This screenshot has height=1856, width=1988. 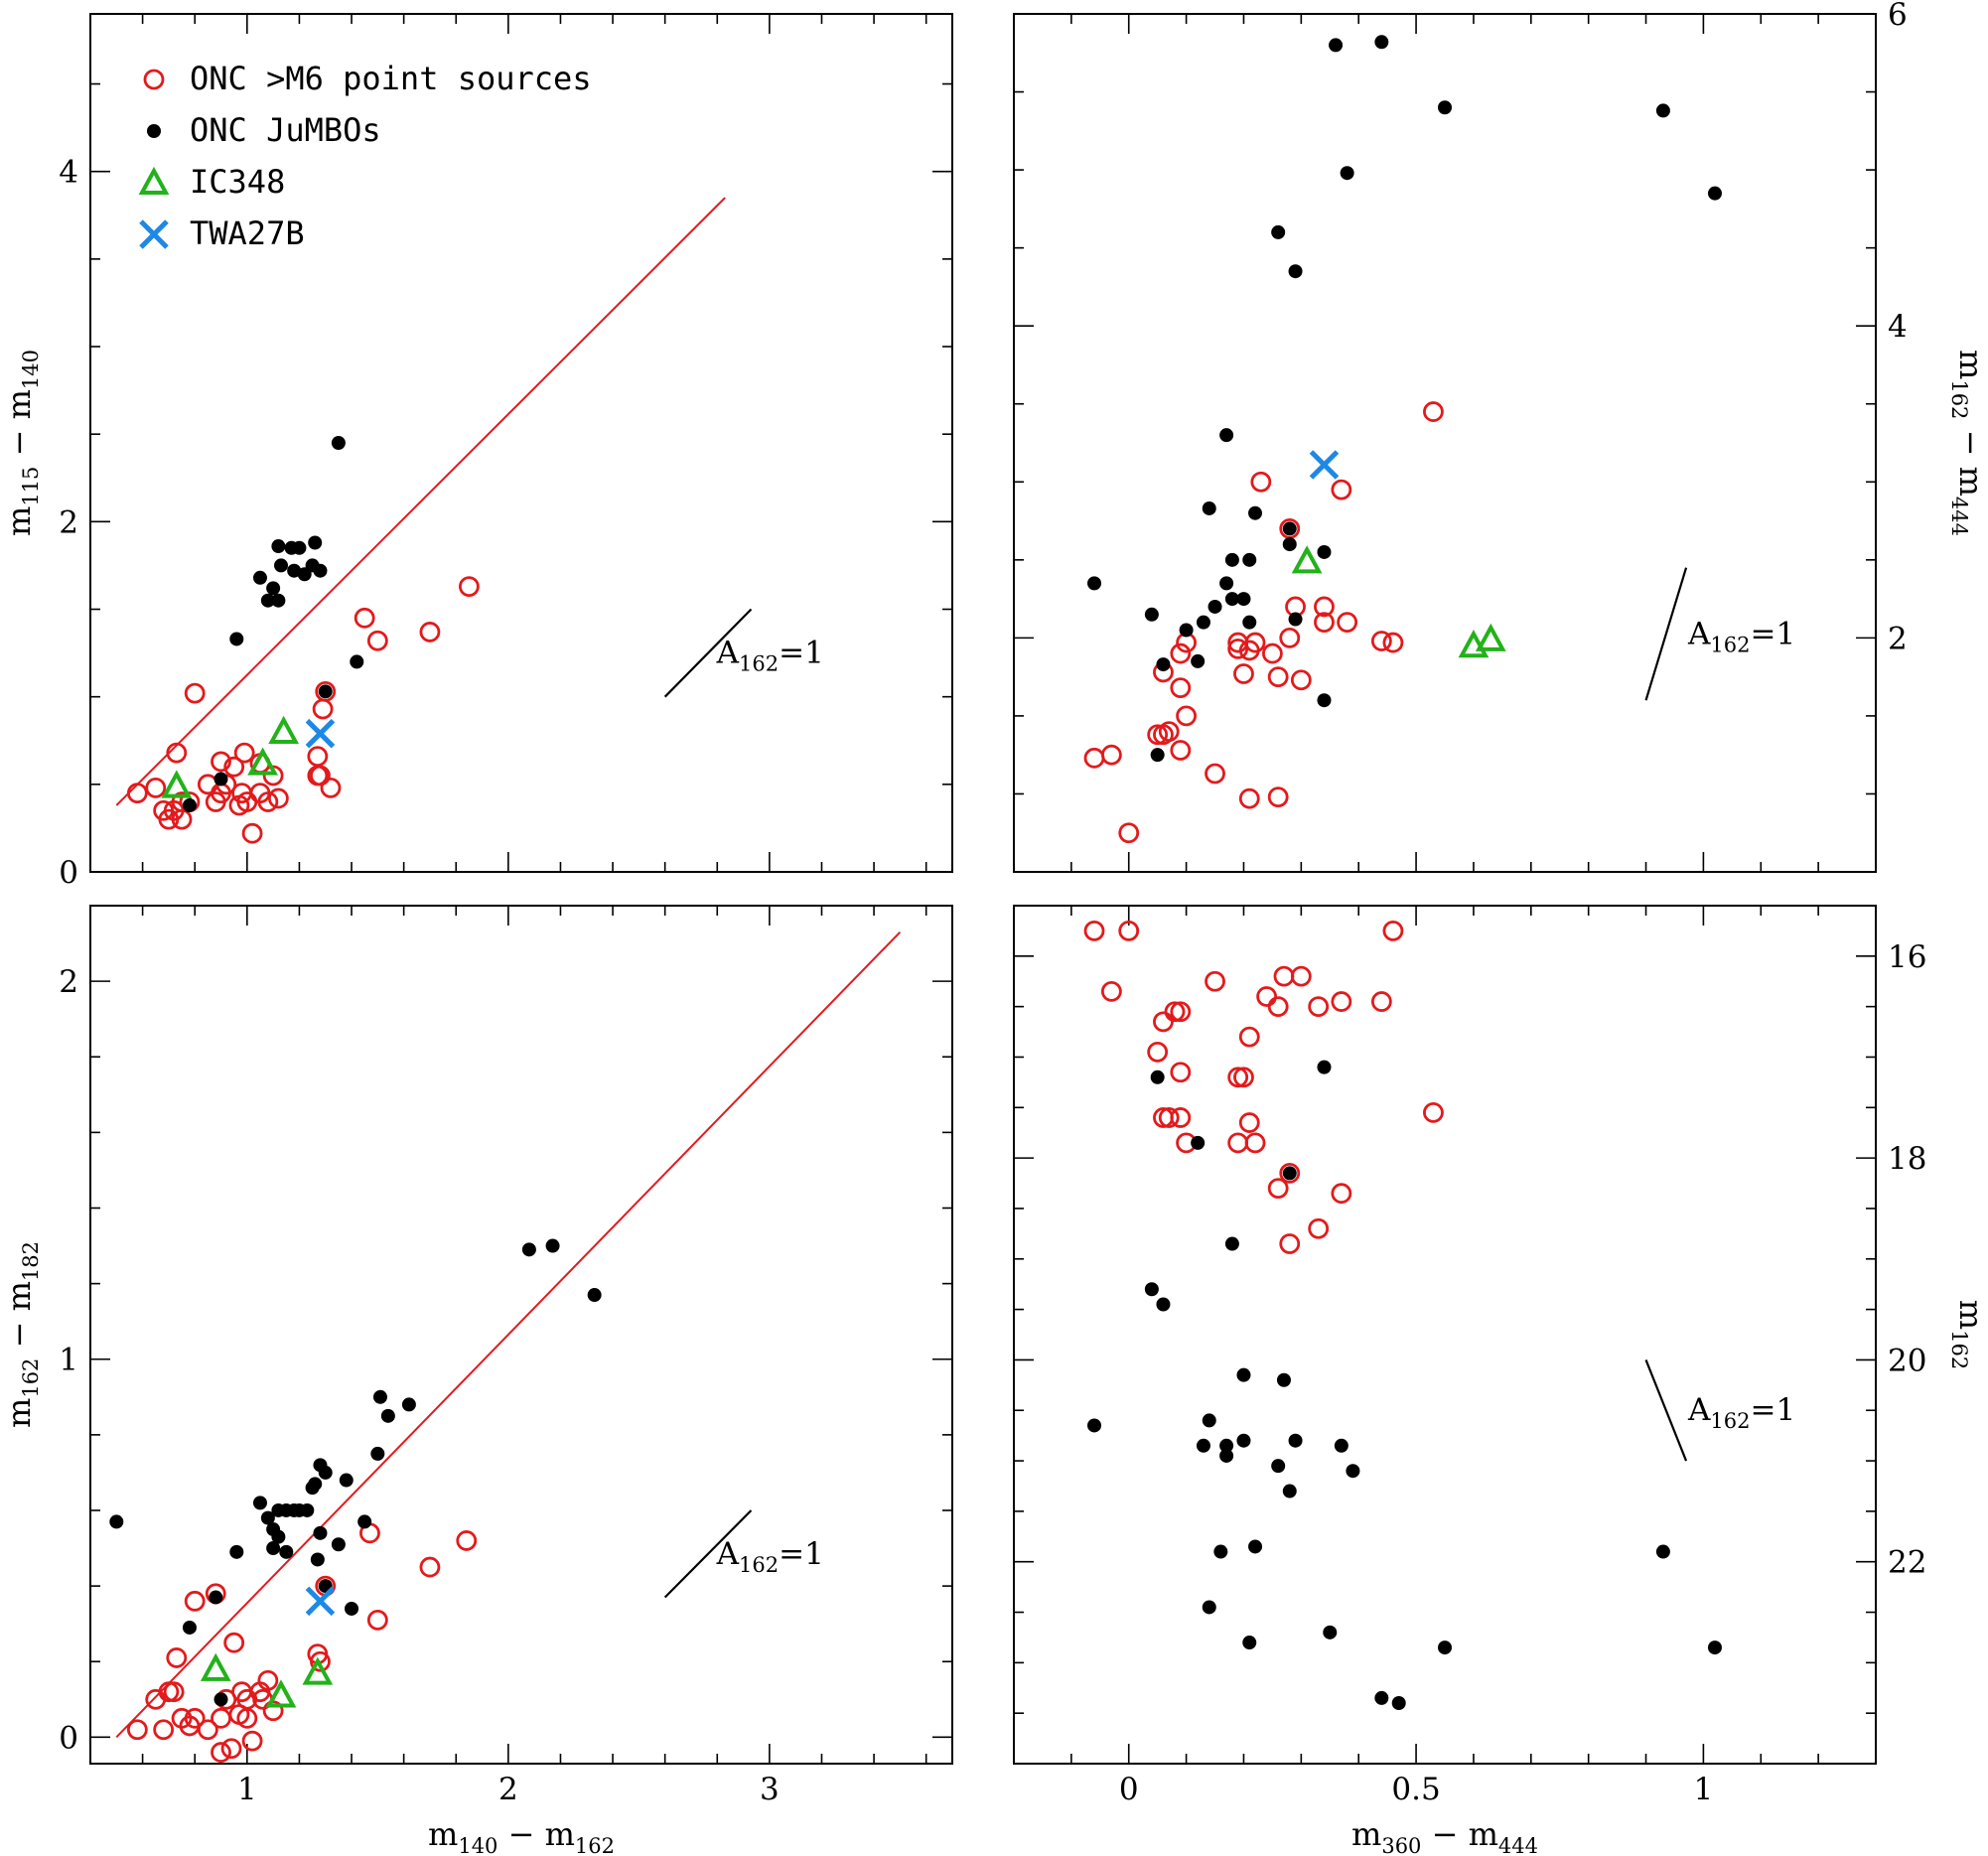 What do you see at coordinates (1518, 1845) in the screenshot?
I see `label-part: 444` at bounding box center [1518, 1845].